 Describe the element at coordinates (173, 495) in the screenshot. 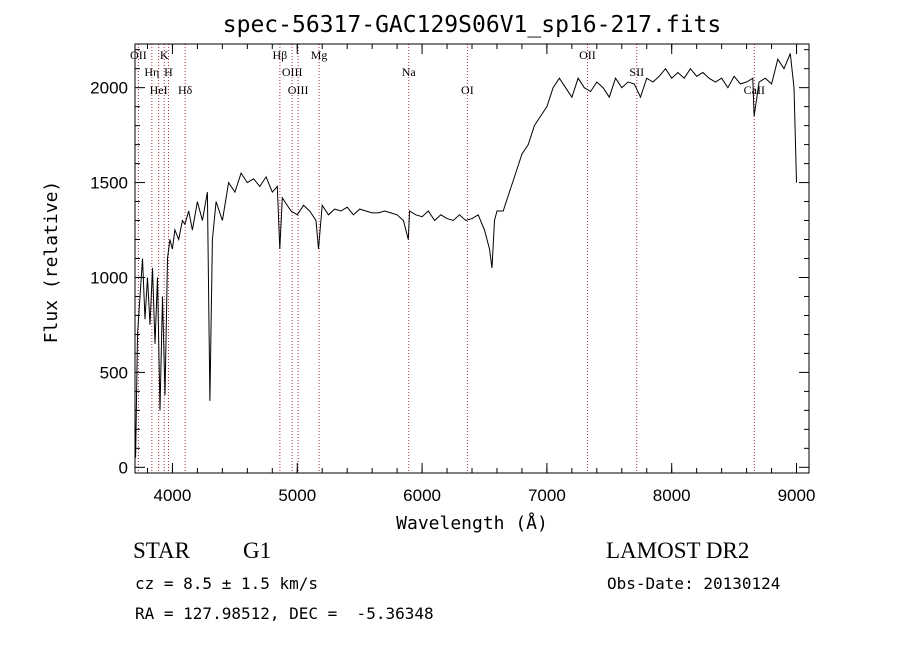

I see `x-tick-label: 4000` at that location.